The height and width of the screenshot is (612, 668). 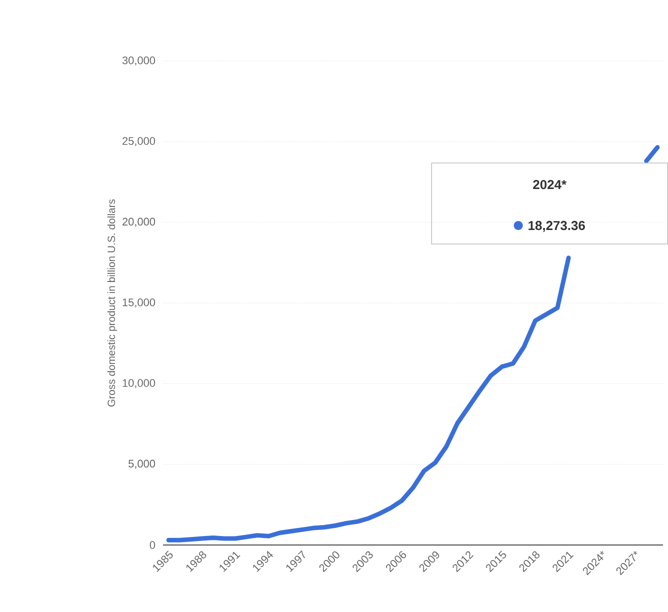 I want to click on y-tick-label: 20,000, so click(x=139, y=222).